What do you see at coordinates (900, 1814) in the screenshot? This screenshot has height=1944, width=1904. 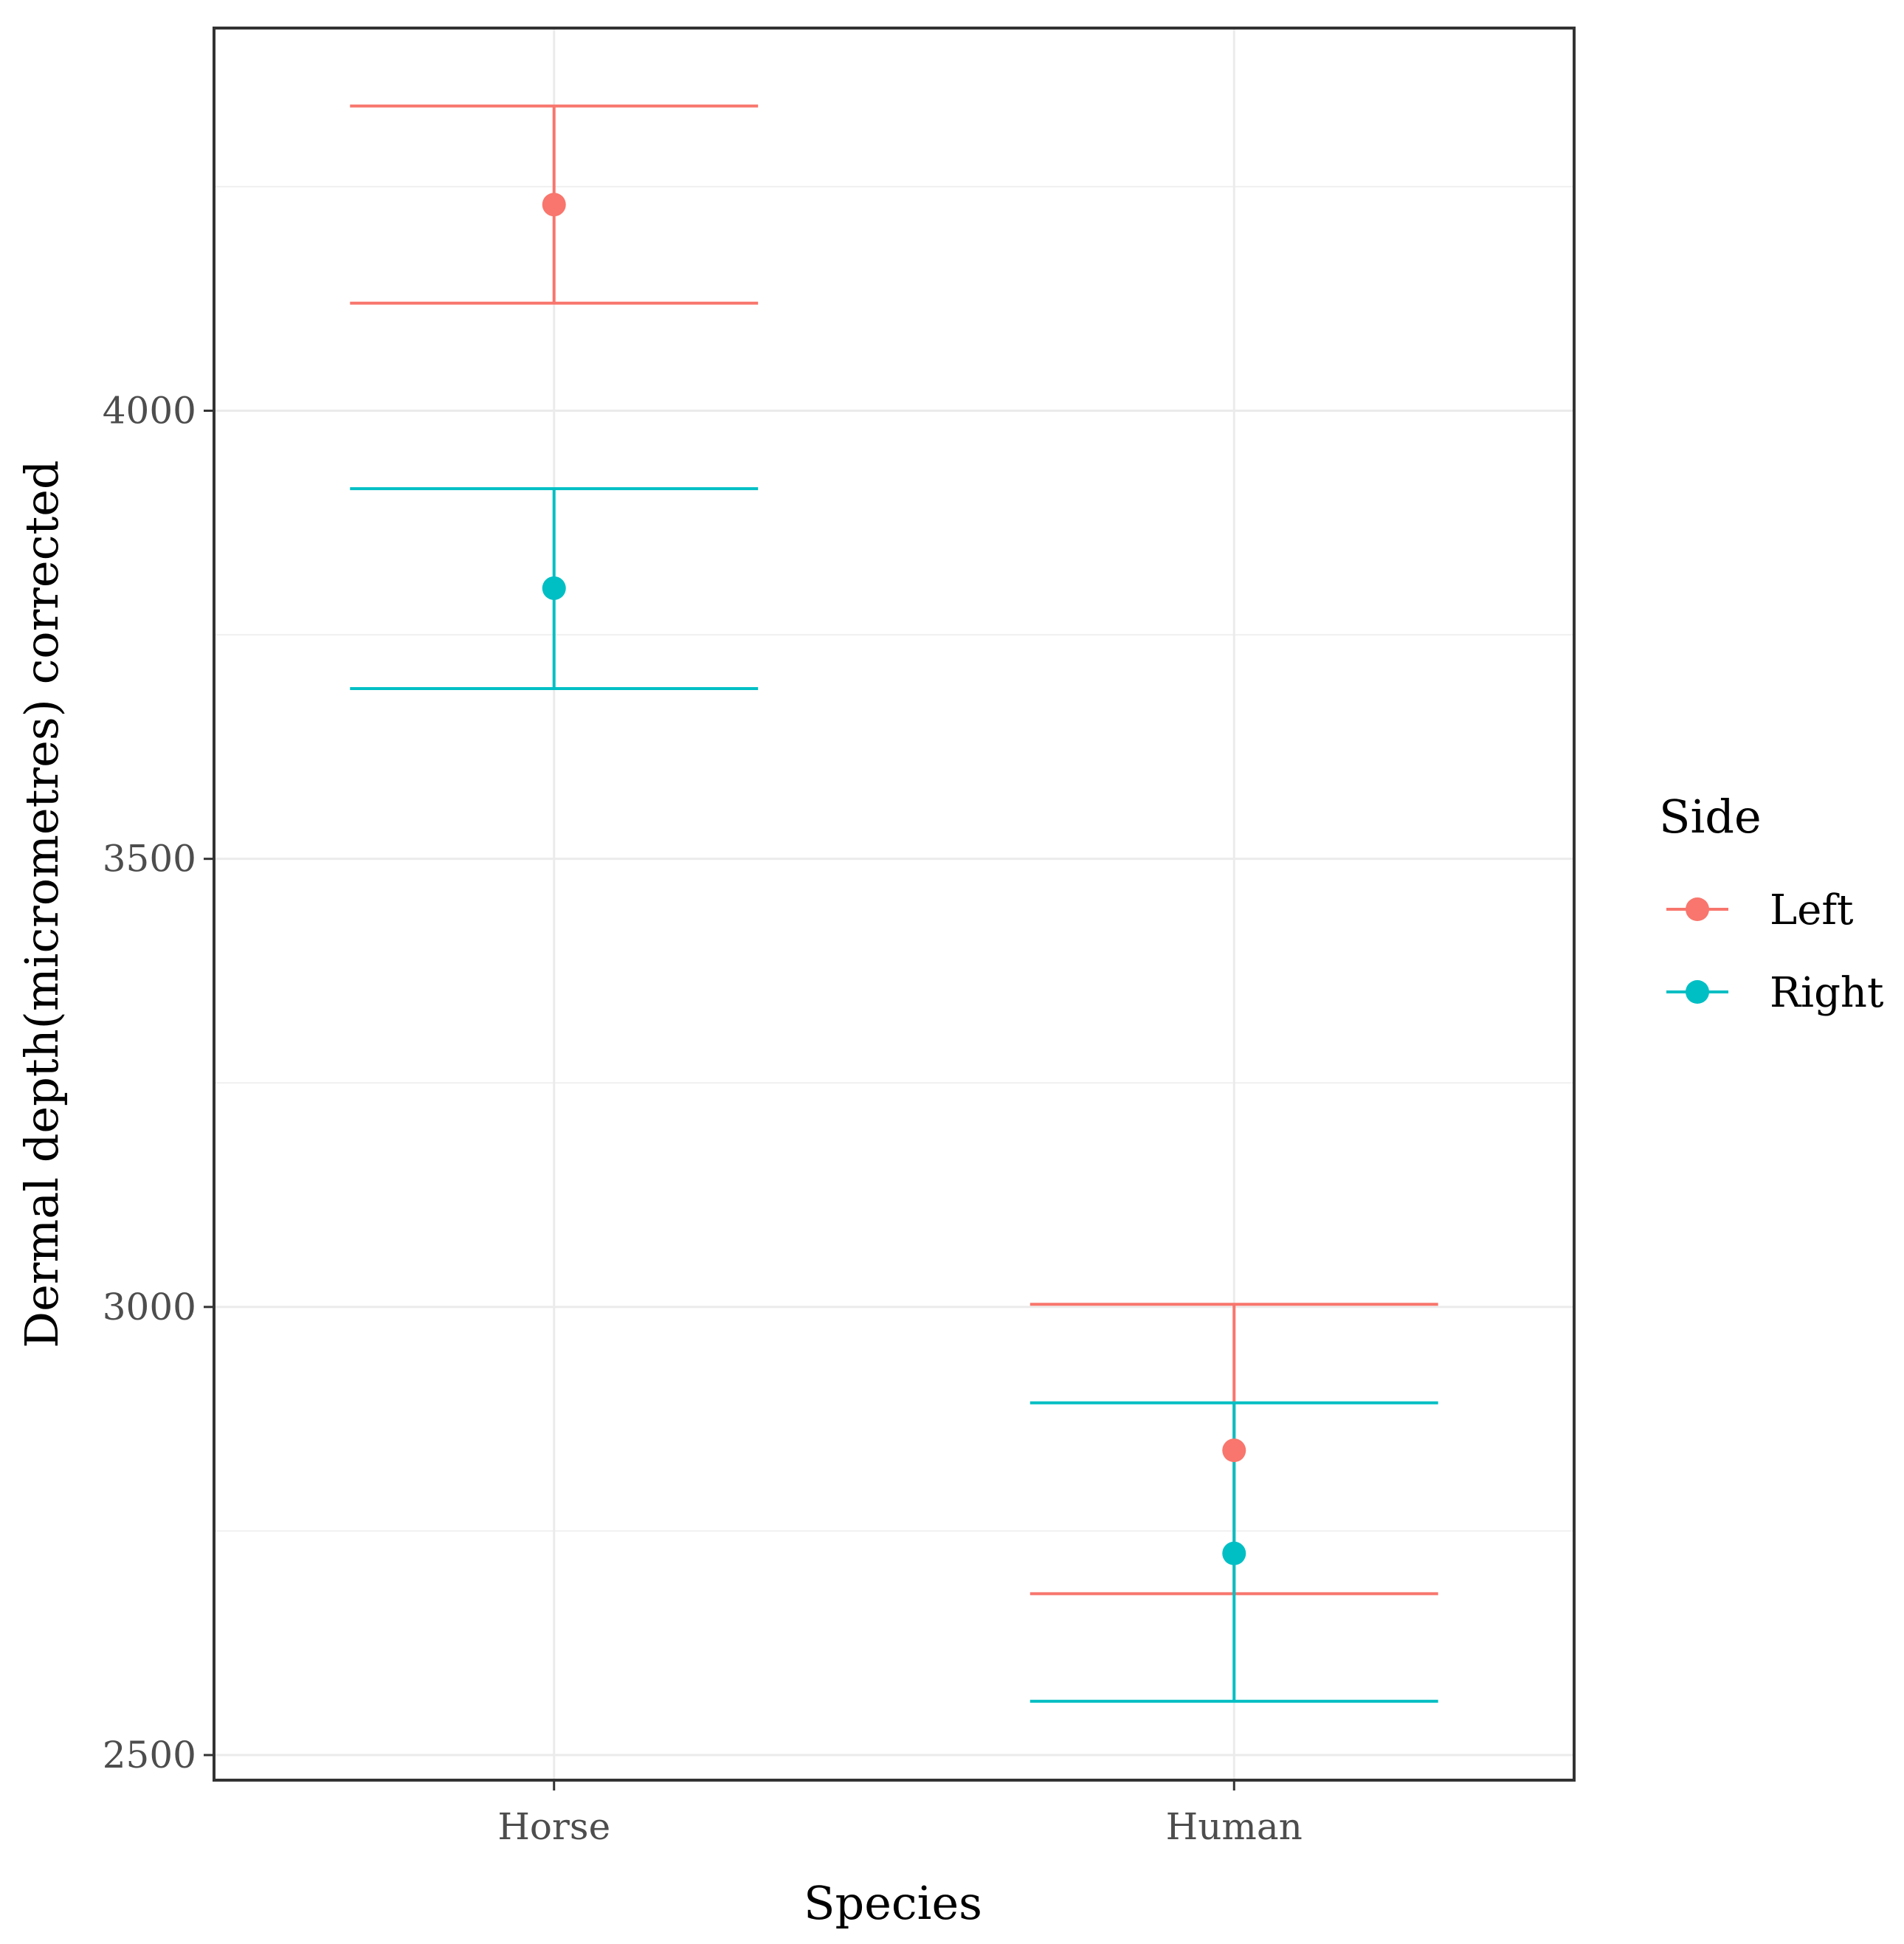 I see `x-axis-ticks: Horse Human` at bounding box center [900, 1814].